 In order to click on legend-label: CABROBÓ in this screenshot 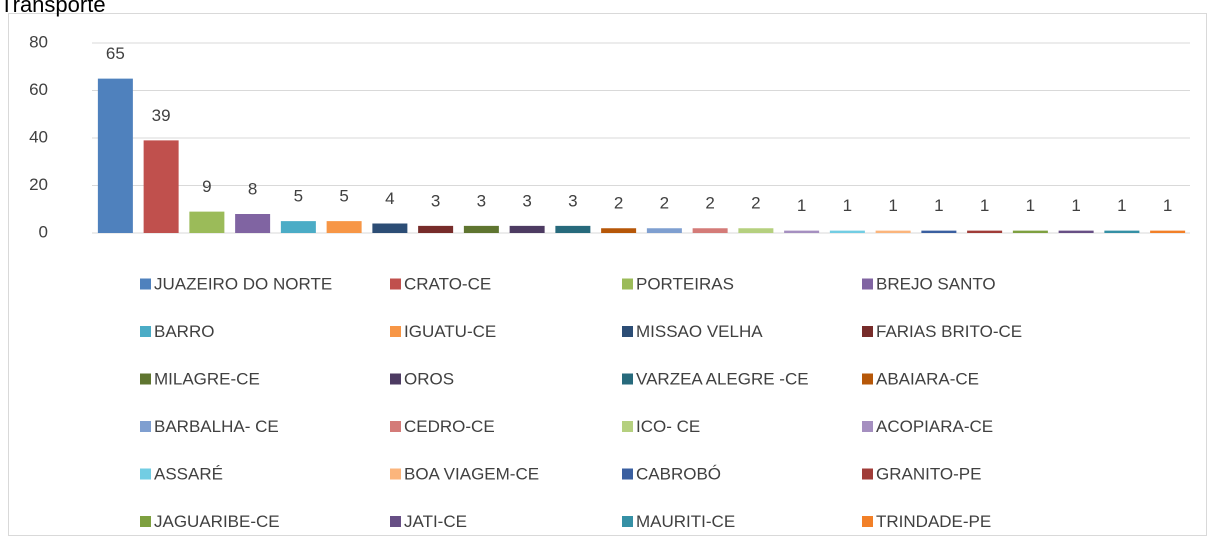, I will do `click(678, 473)`.